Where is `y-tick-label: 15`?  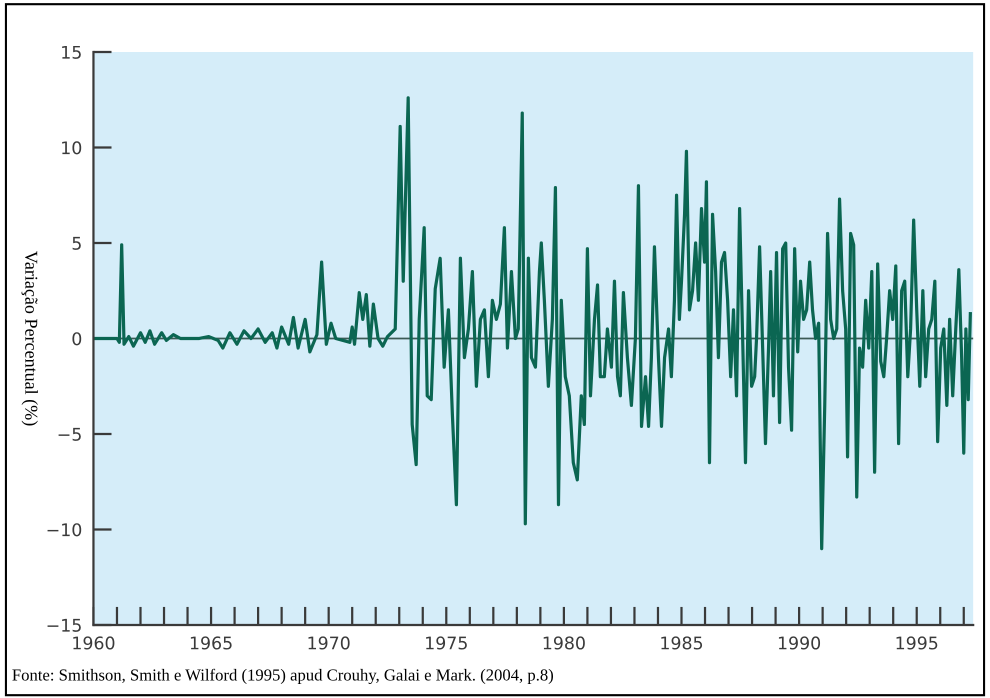 y-tick-label: 15 is located at coordinates (71, 52).